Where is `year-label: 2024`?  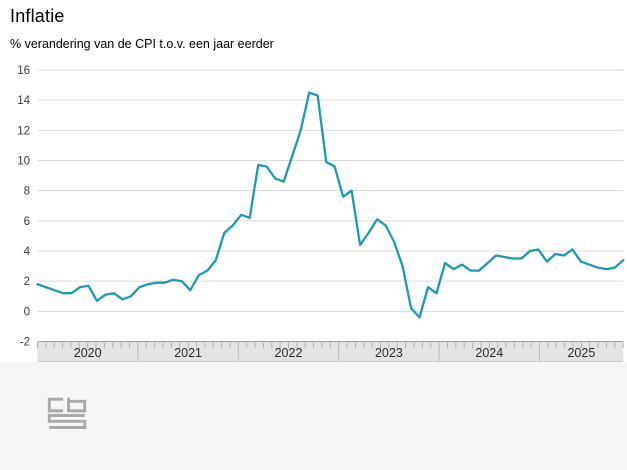 year-label: 2024 is located at coordinates (489, 353).